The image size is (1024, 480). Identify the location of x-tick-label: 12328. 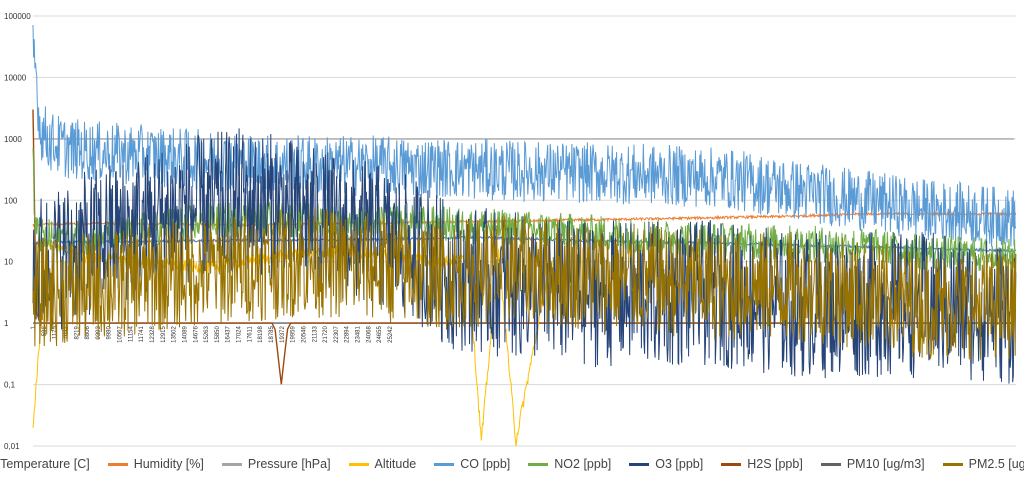
(153, 333).